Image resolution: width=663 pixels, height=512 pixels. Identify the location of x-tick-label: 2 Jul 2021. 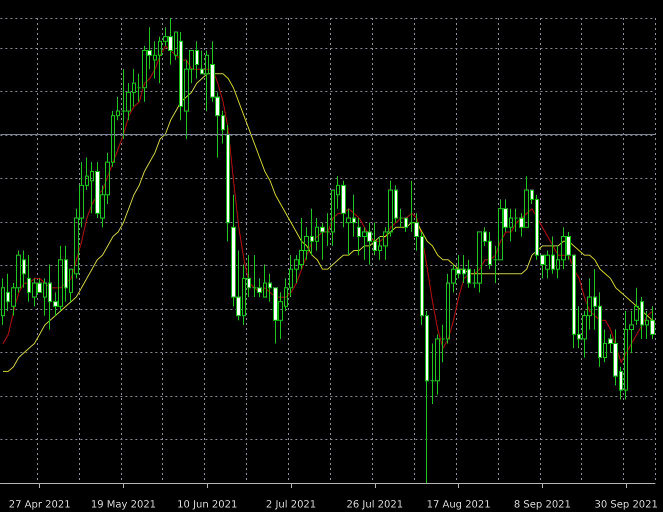
(291, 505).